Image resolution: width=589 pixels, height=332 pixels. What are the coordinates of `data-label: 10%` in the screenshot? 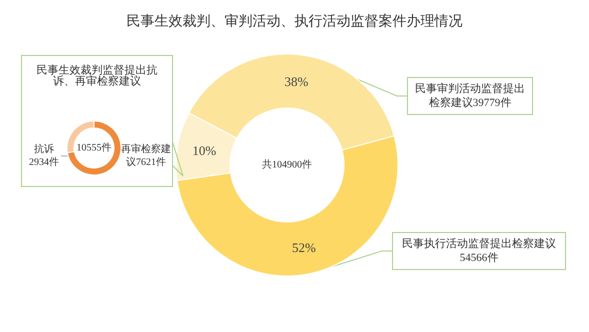 It's located at (204, 150).